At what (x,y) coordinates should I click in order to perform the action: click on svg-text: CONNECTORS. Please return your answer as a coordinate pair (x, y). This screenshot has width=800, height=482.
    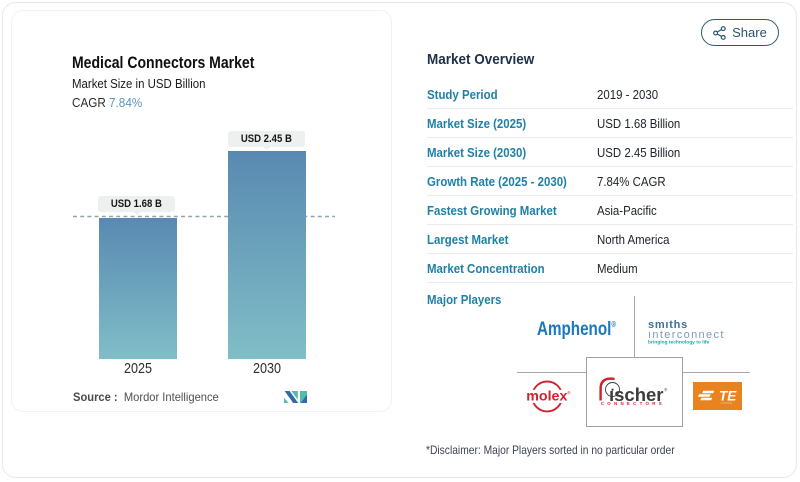
    Looking at the image, I should click on (633, 403).